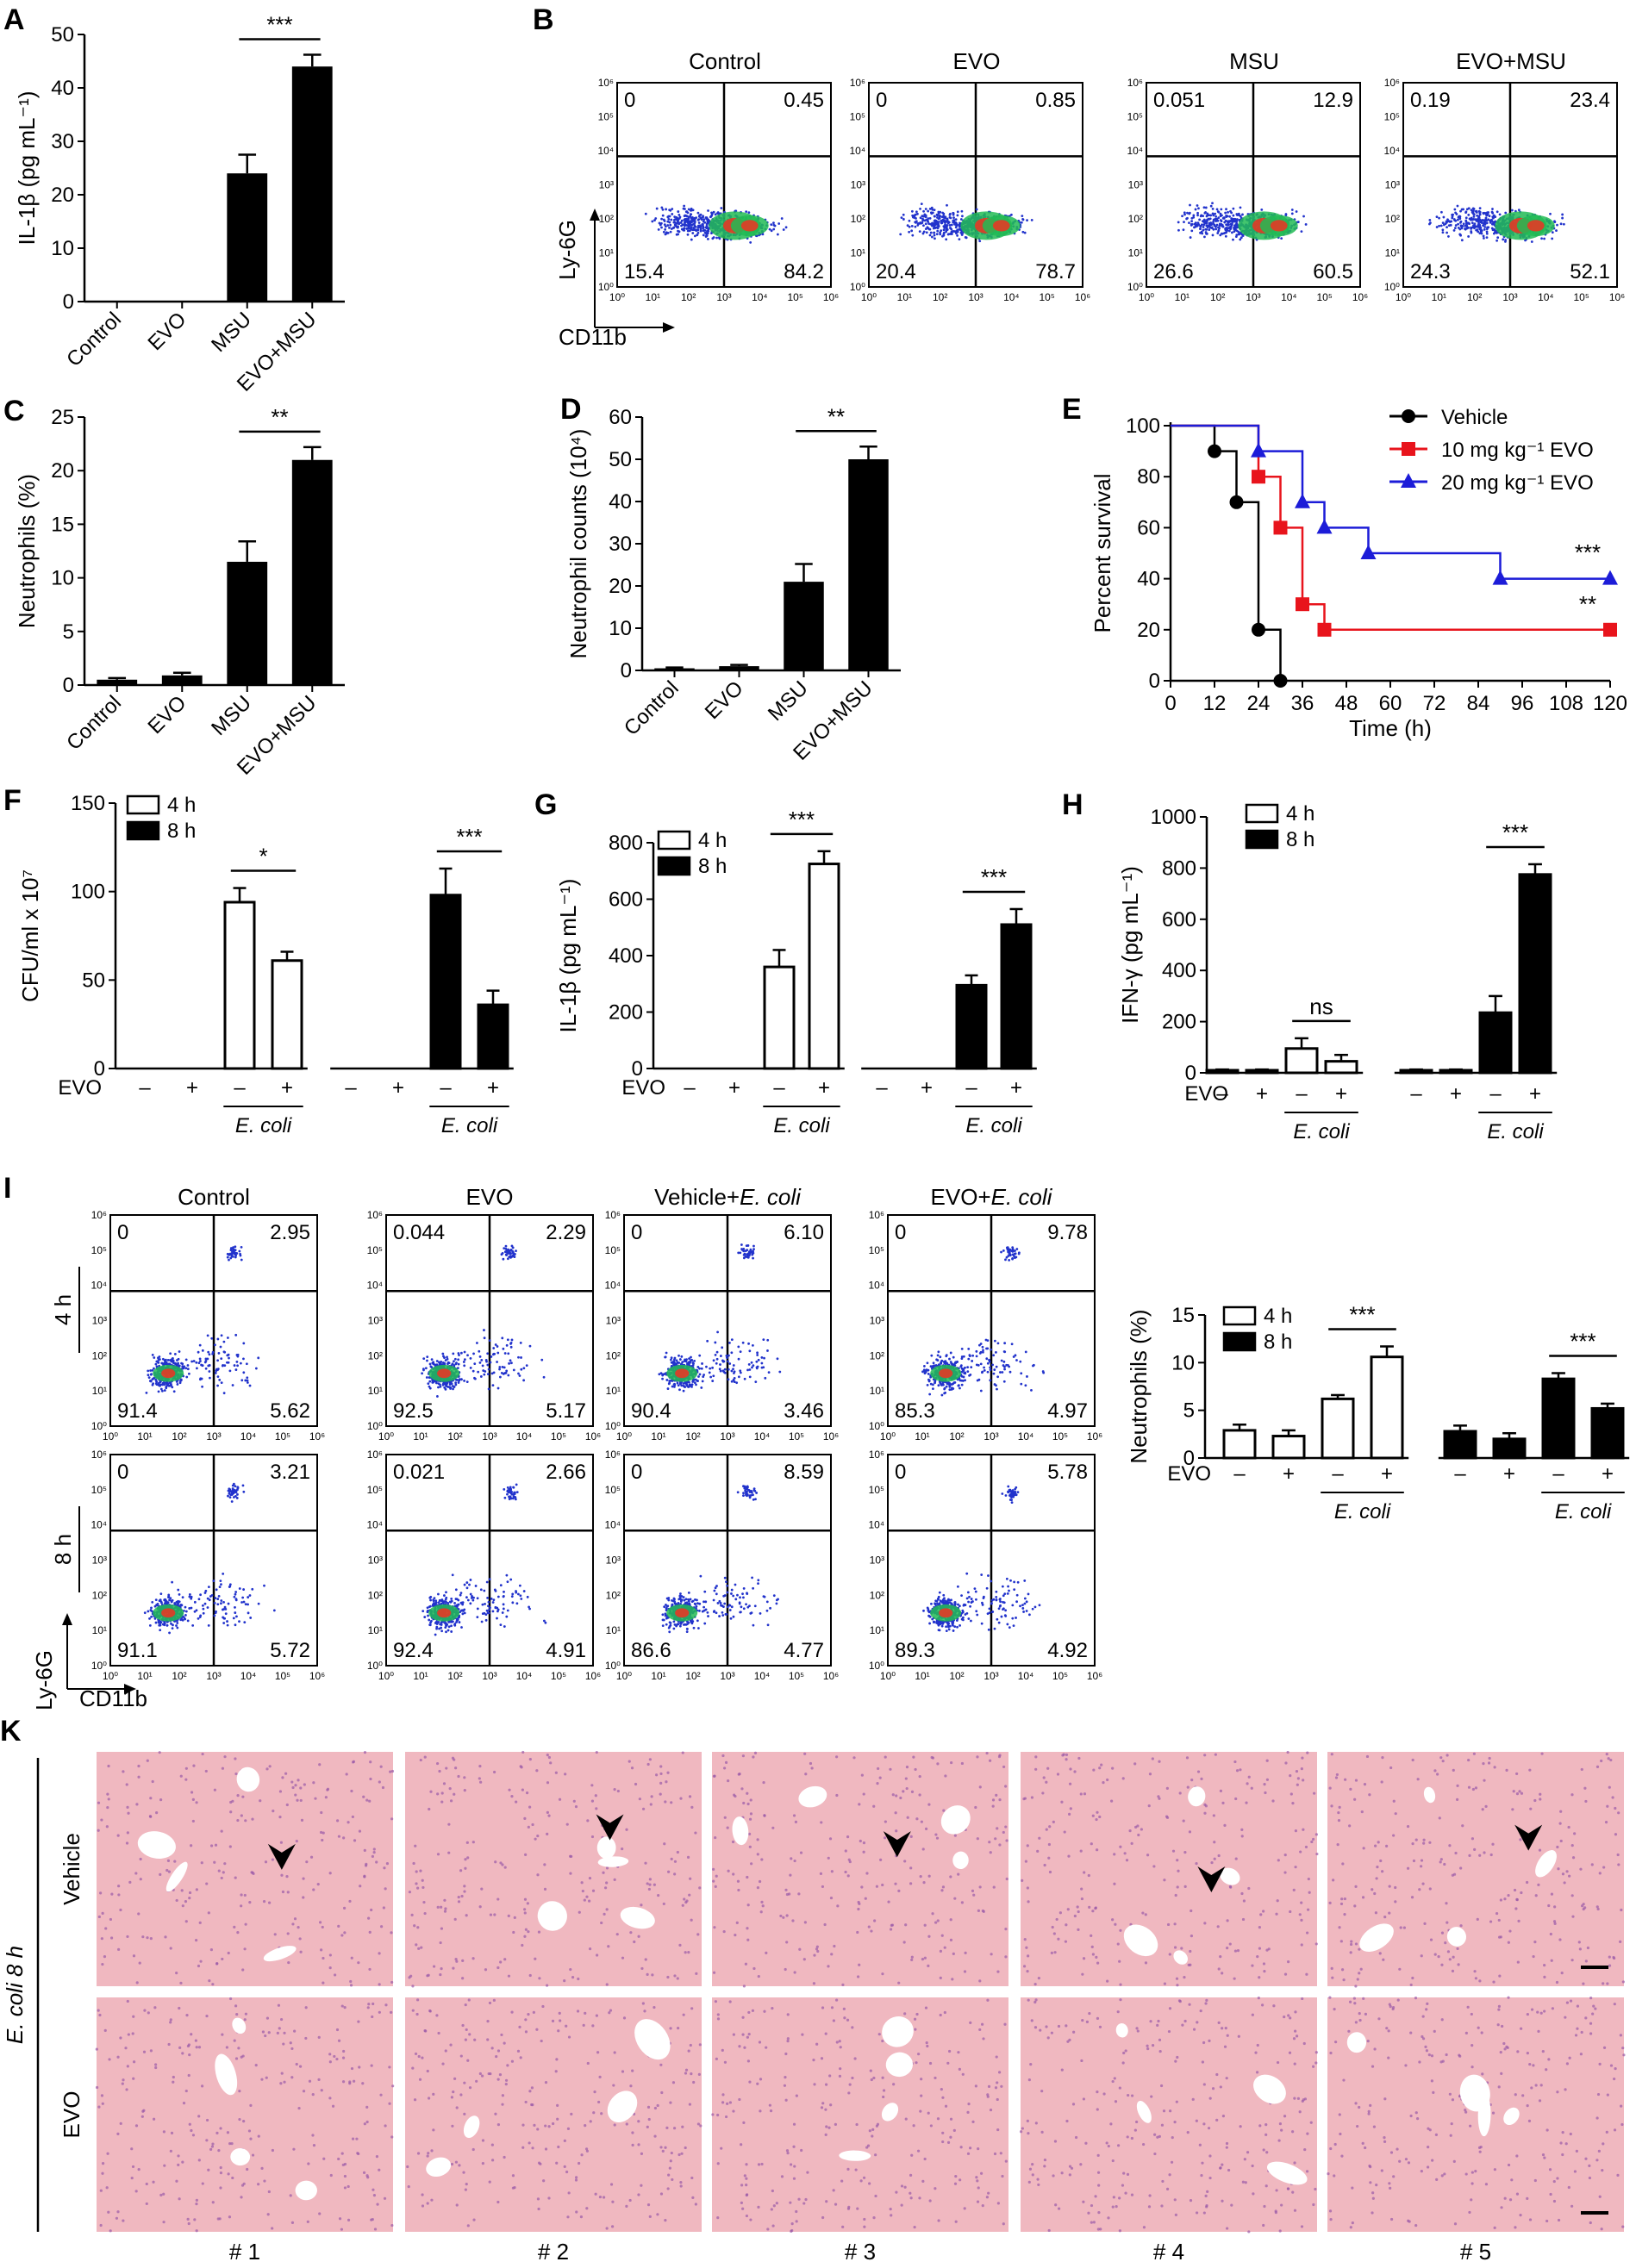 The image size is (1636, 2268). I want to click on x-tick-label: MSU, so click(788, 701).